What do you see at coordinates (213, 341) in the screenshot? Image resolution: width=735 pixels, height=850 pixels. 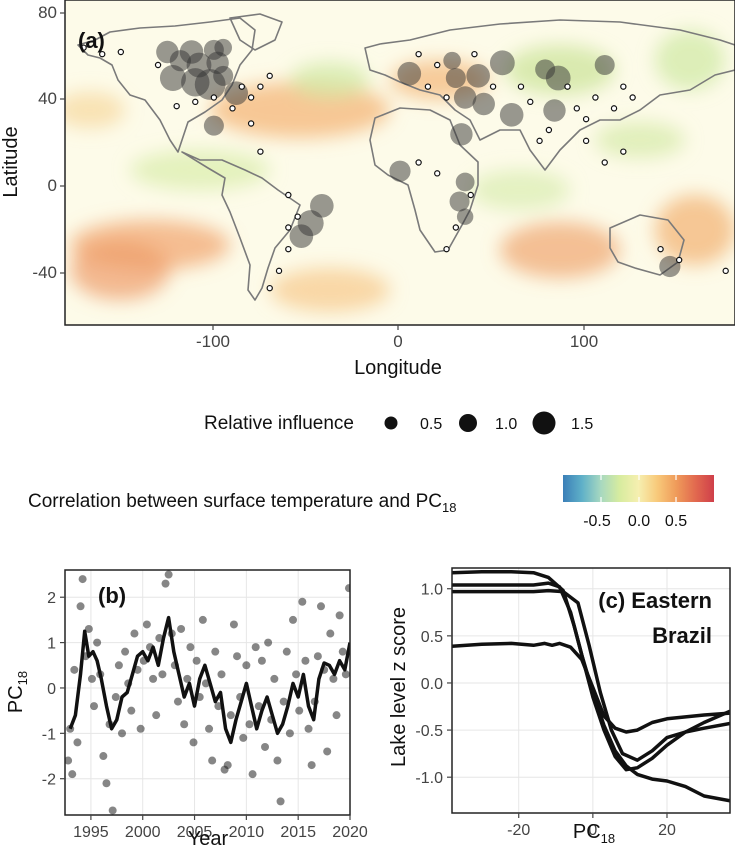 I see `x-tick: -100` at bounding box center [213, 341].